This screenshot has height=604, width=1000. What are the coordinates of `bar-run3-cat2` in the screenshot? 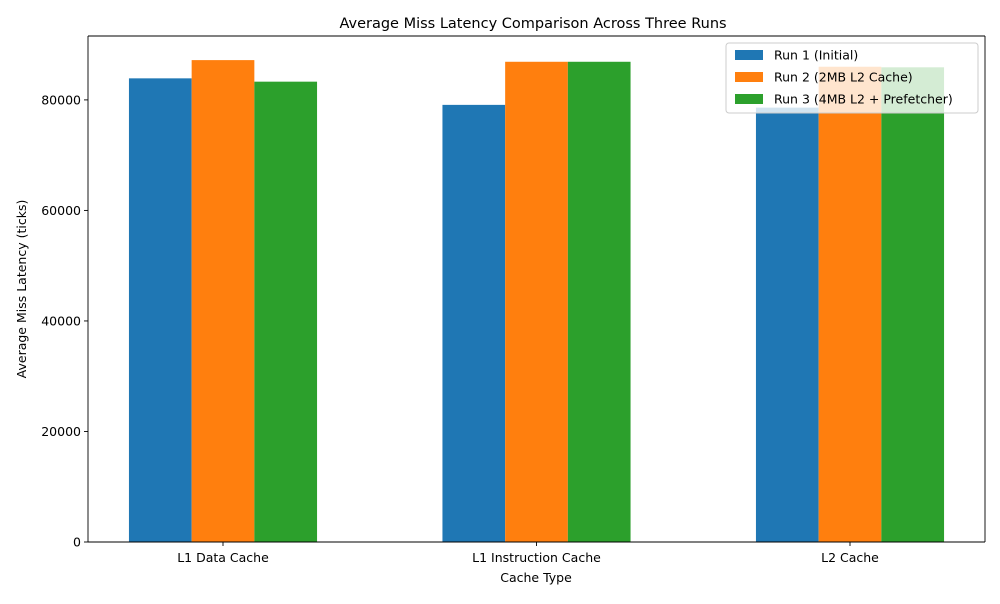 It's located at (599, 302).